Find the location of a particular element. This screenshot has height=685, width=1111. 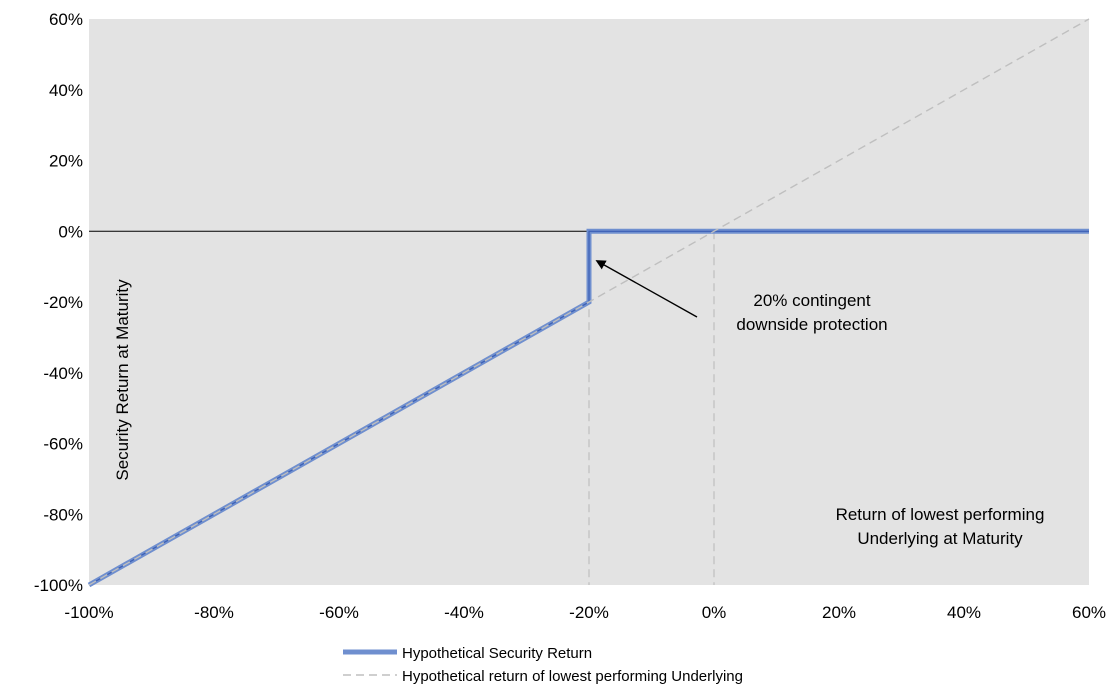

y-axis-ticks: 60% 40% 20% 0% -20% -40% -60% -80% -100% is located at coordinates (58, 302).